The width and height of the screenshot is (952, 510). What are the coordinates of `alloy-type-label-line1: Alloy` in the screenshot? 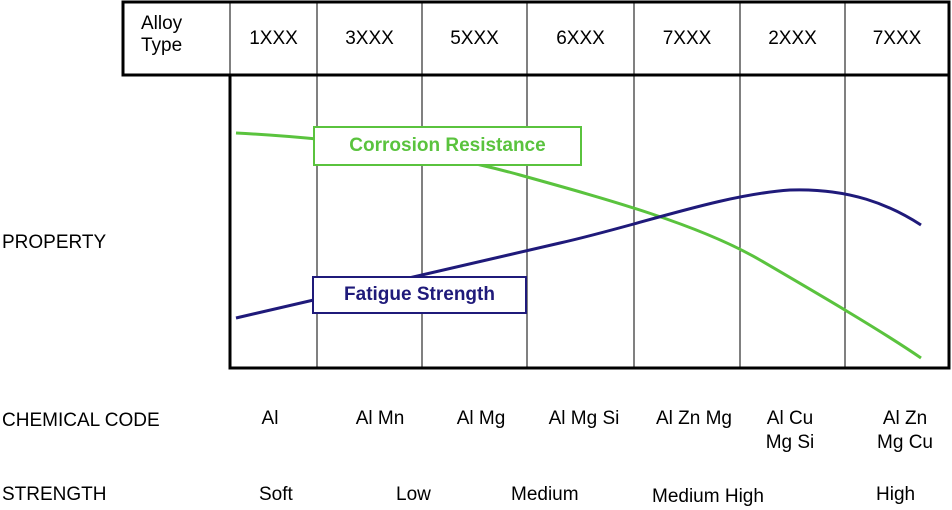 It's located at (162, 23).